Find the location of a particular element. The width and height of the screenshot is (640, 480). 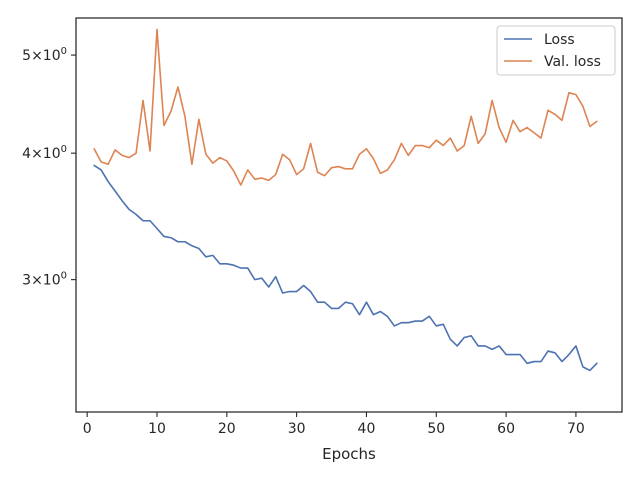

x-tick-label: 20 is located at coordinates (227, 429).